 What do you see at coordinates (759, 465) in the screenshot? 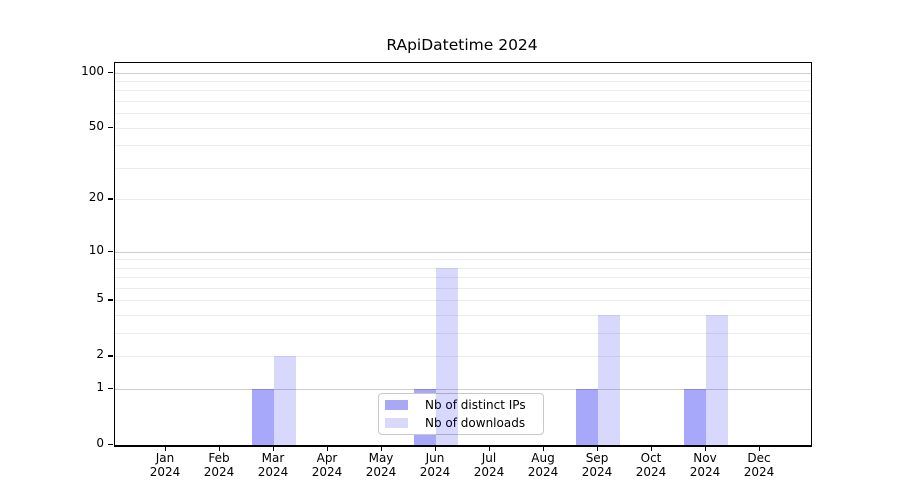
I see `x-tick-label-dec: Dec 2024` at bounding box center [759, 465].